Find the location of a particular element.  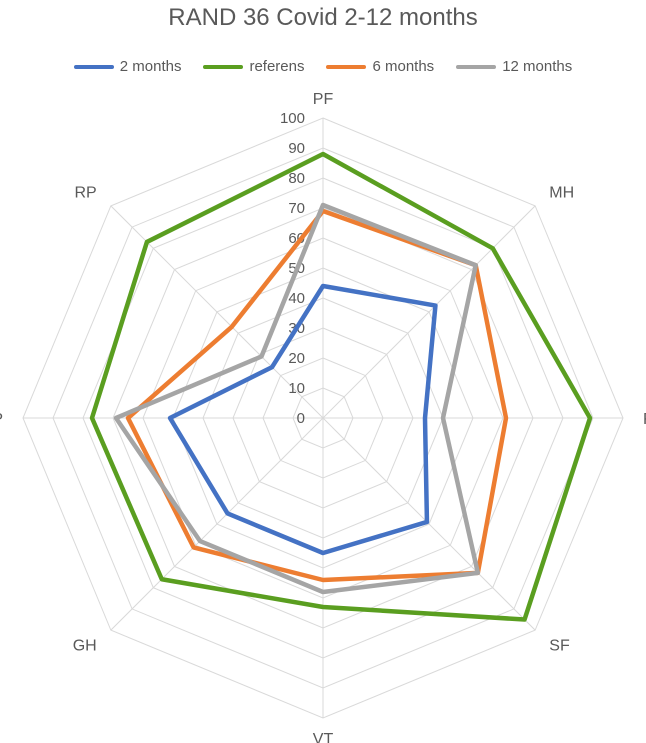

legend-item: 12 months is located at coordinates (514, 66).